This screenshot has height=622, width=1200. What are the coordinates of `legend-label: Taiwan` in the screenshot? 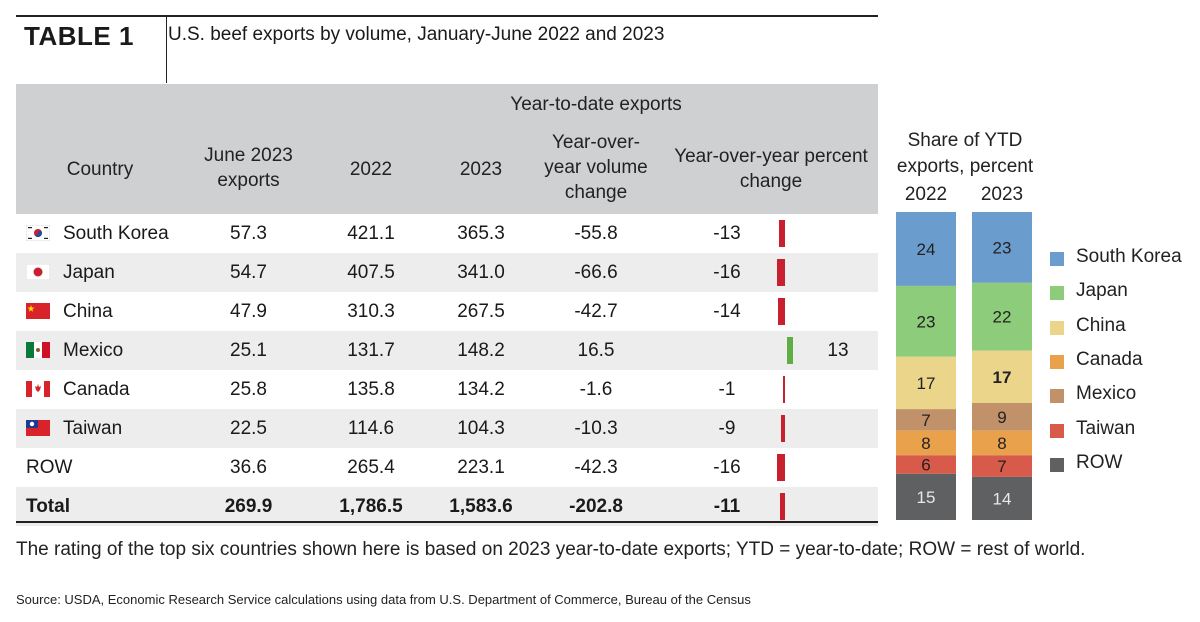 It's located at (1106, 428).